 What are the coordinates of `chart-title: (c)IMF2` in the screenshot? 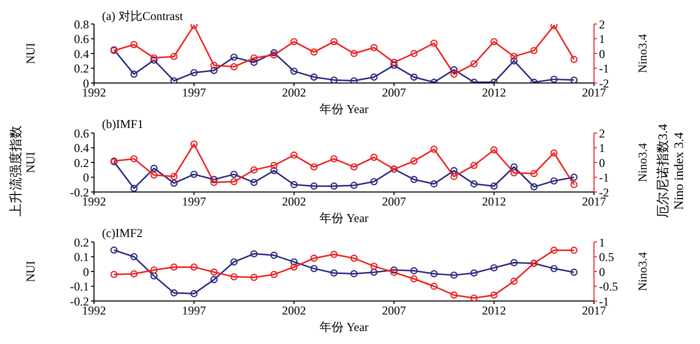 It's located at (122, 233).